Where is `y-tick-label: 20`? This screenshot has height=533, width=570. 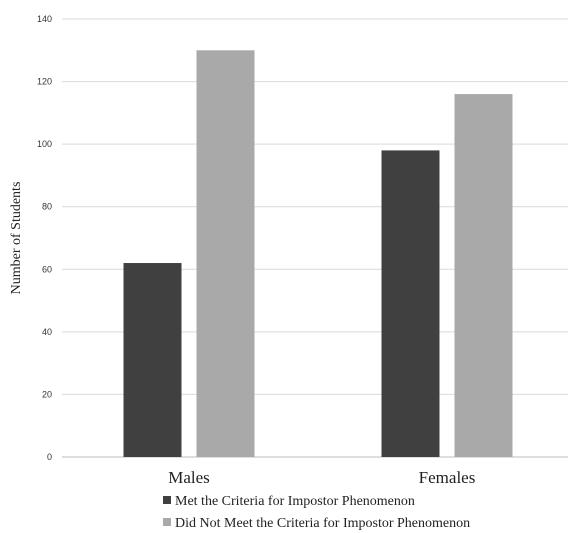 y-tick-label: 20 is located at coordinates (47, 394).